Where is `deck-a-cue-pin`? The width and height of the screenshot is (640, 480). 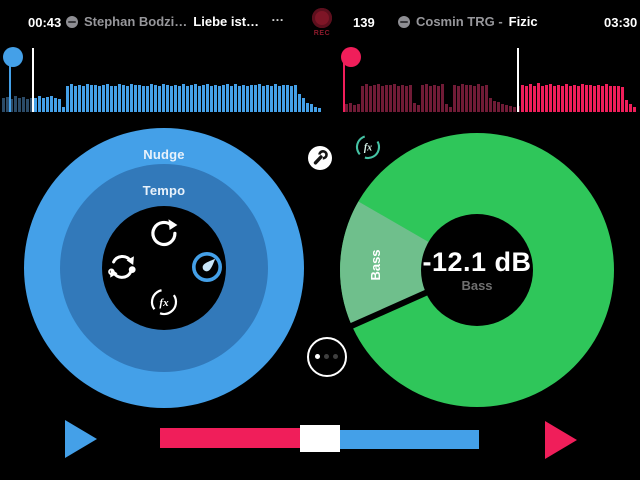
deck-a-cue-pin is located at coordinates (13, 79).